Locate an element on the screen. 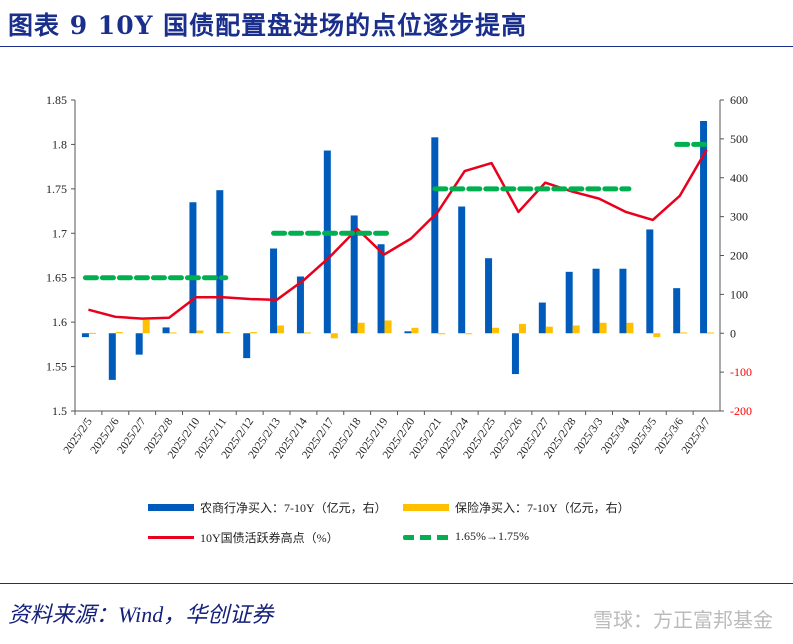 The width and height of the screenshot is (793, 644). left-tick-label: 1.7 is located at coordinates (59, 233).